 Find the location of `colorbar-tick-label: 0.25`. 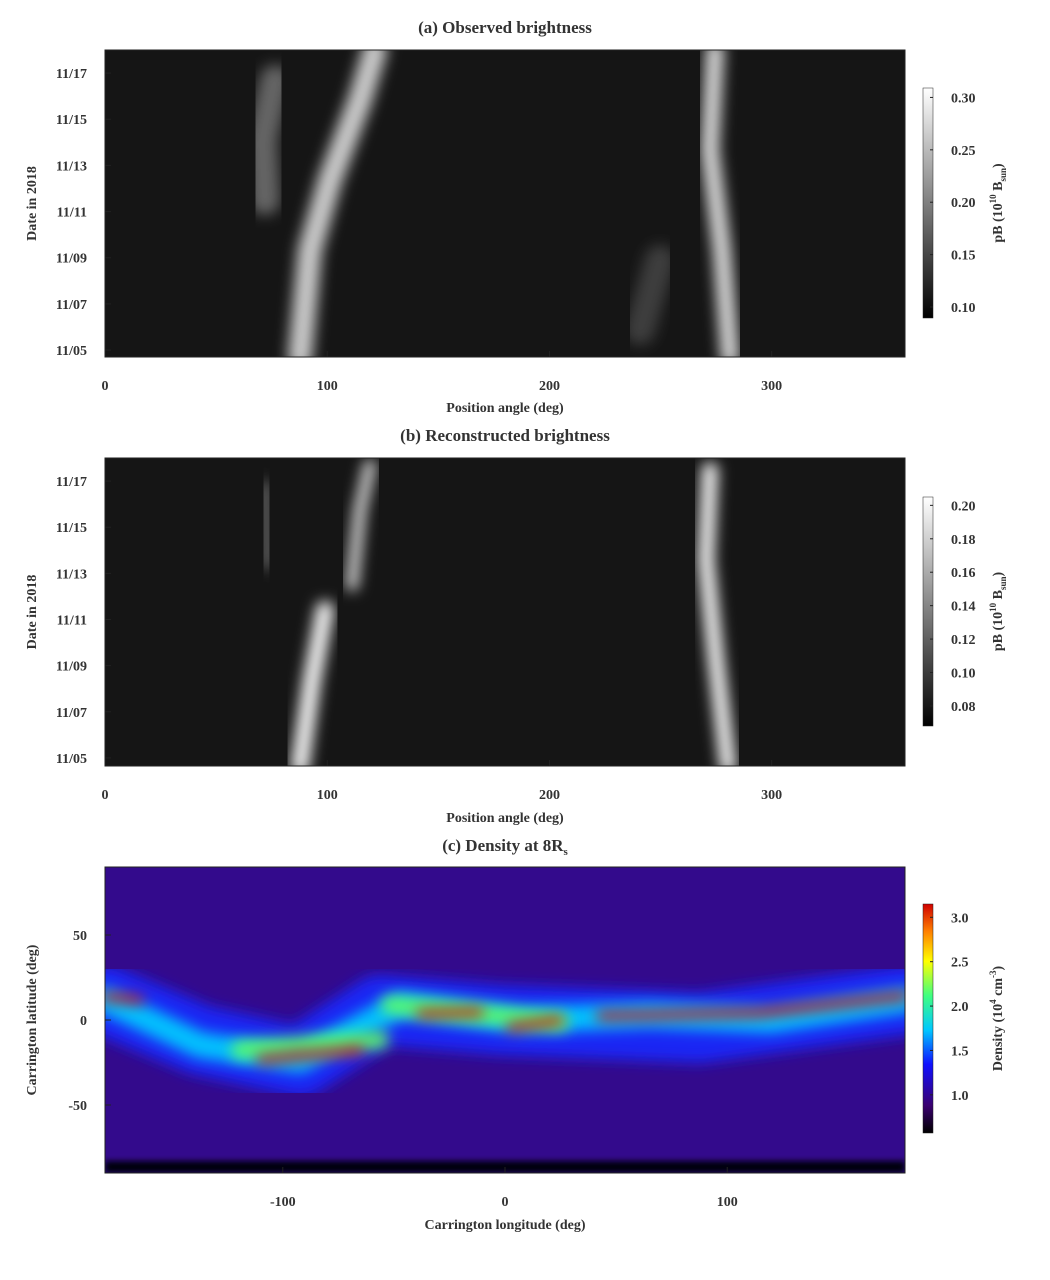

colorbar-tick-label: 0.25 is located at coordinates (963, 151).